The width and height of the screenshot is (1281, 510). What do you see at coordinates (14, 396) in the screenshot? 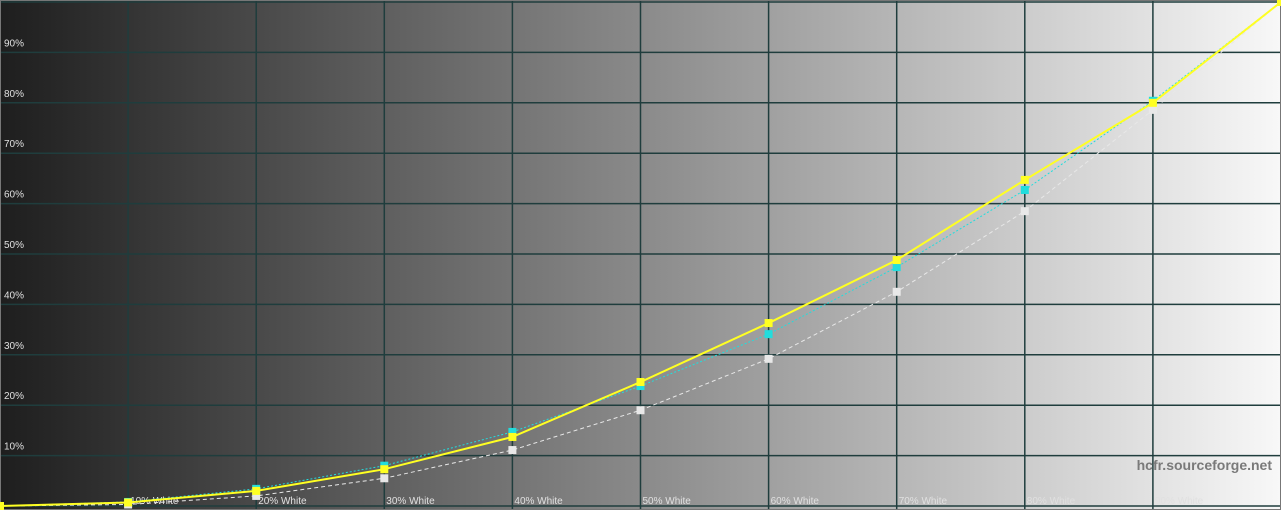
I see `y-tick-label: 20%` at bounding box center [14, 396].